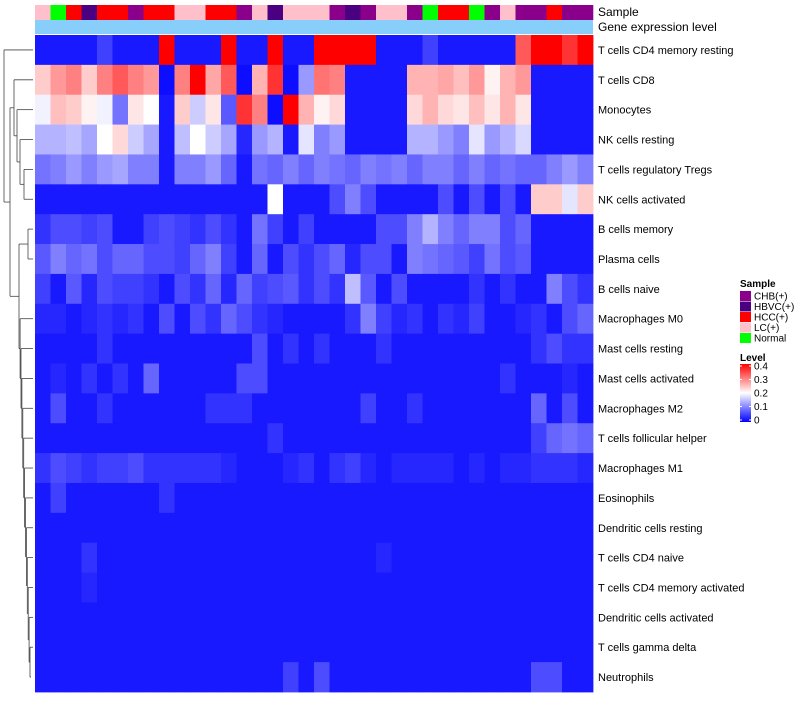  What do you see at coordinates (745, 338) in the screenshot?
I see `sample-legend-swatch` at bounding box center [745, 338].